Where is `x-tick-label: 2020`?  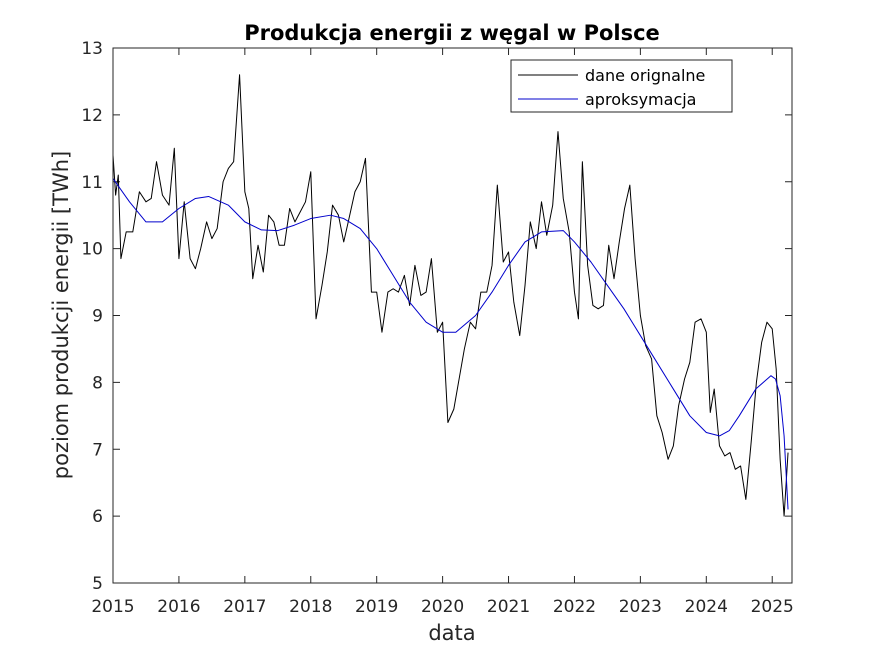
x-tick-label: 2020 is located at coordinates (442, 607).